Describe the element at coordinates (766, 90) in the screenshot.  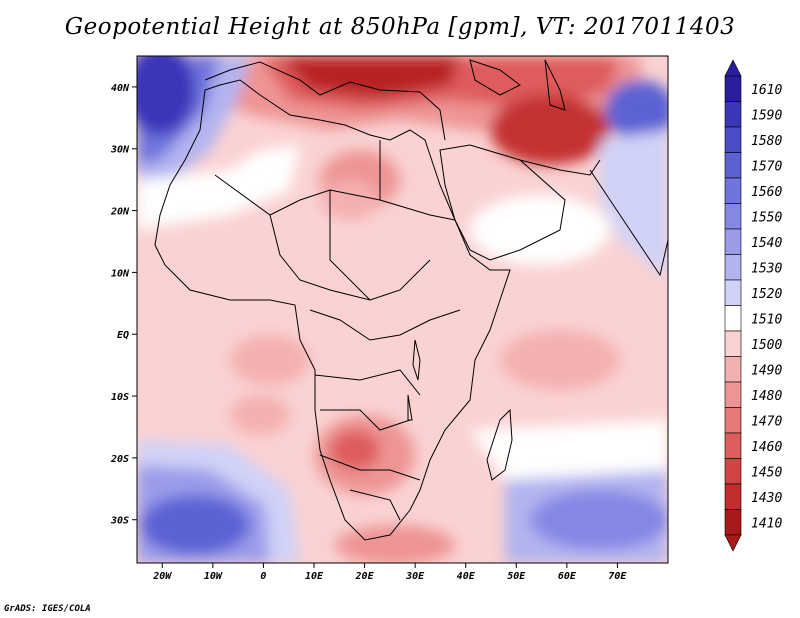
I see `colorbar-label: 1610` at that location.